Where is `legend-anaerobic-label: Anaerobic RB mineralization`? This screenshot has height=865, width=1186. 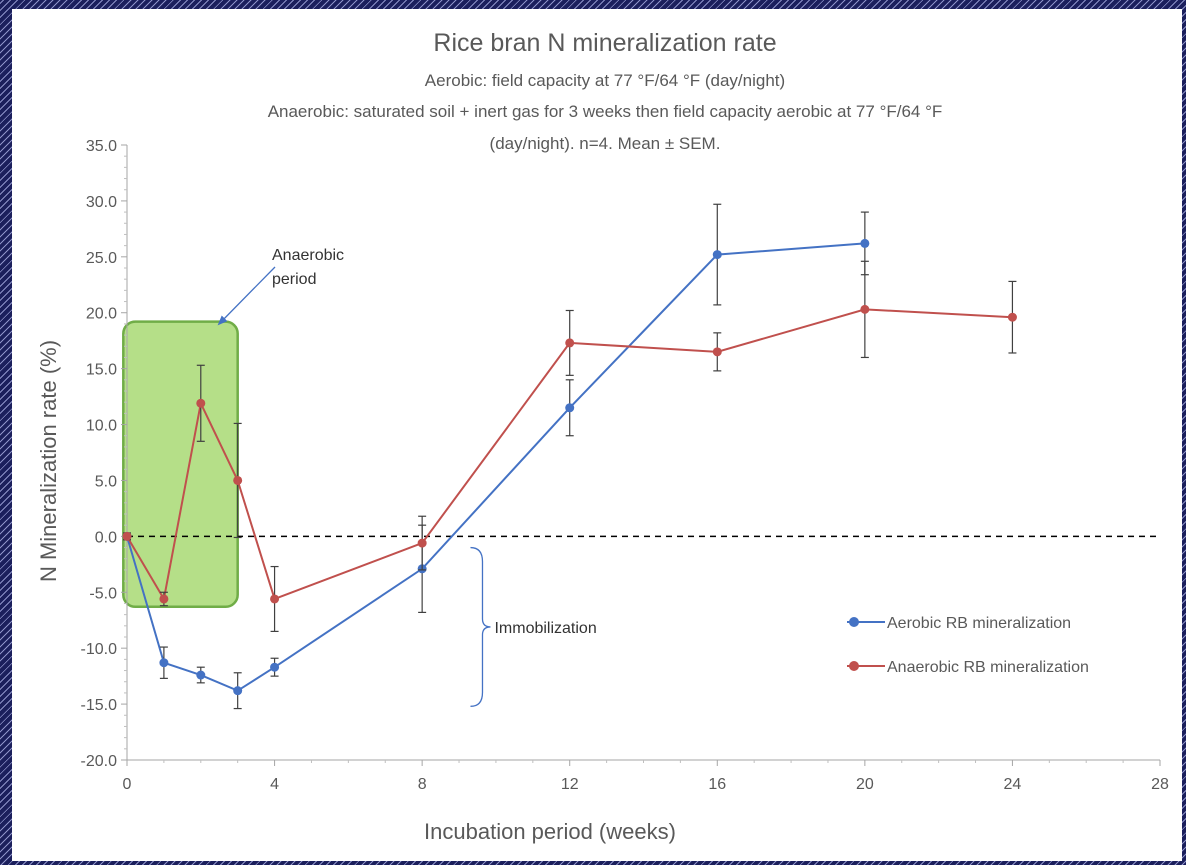 legend-anaerobic-label: Anaerobic RB mineralization is located at coordinates (988, 667).